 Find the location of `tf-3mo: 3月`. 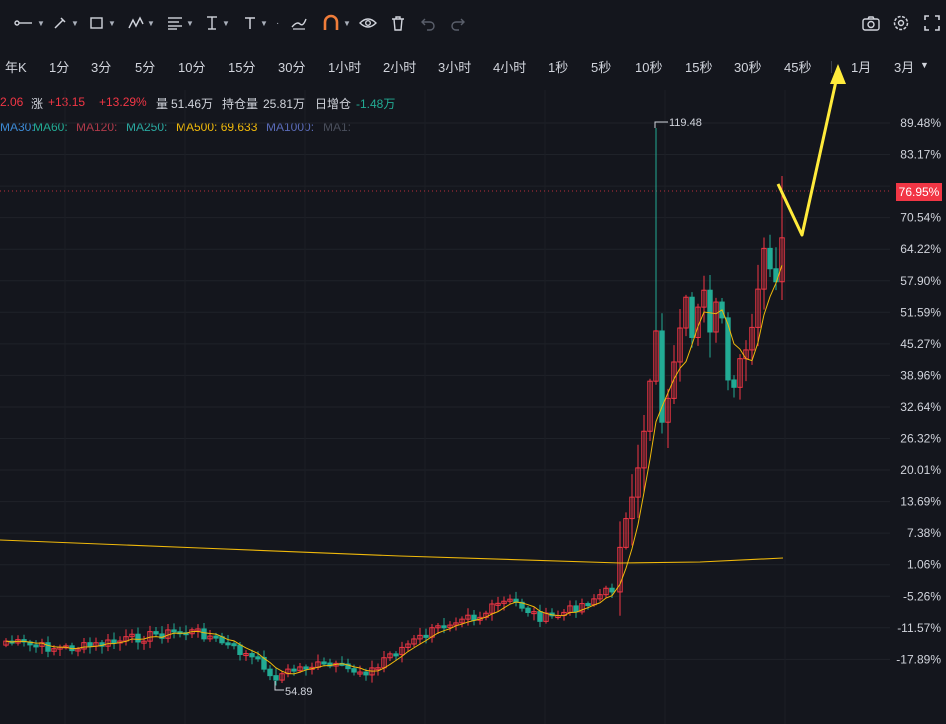

tf-3mo: 3月 is located at coordinates (904, 67).